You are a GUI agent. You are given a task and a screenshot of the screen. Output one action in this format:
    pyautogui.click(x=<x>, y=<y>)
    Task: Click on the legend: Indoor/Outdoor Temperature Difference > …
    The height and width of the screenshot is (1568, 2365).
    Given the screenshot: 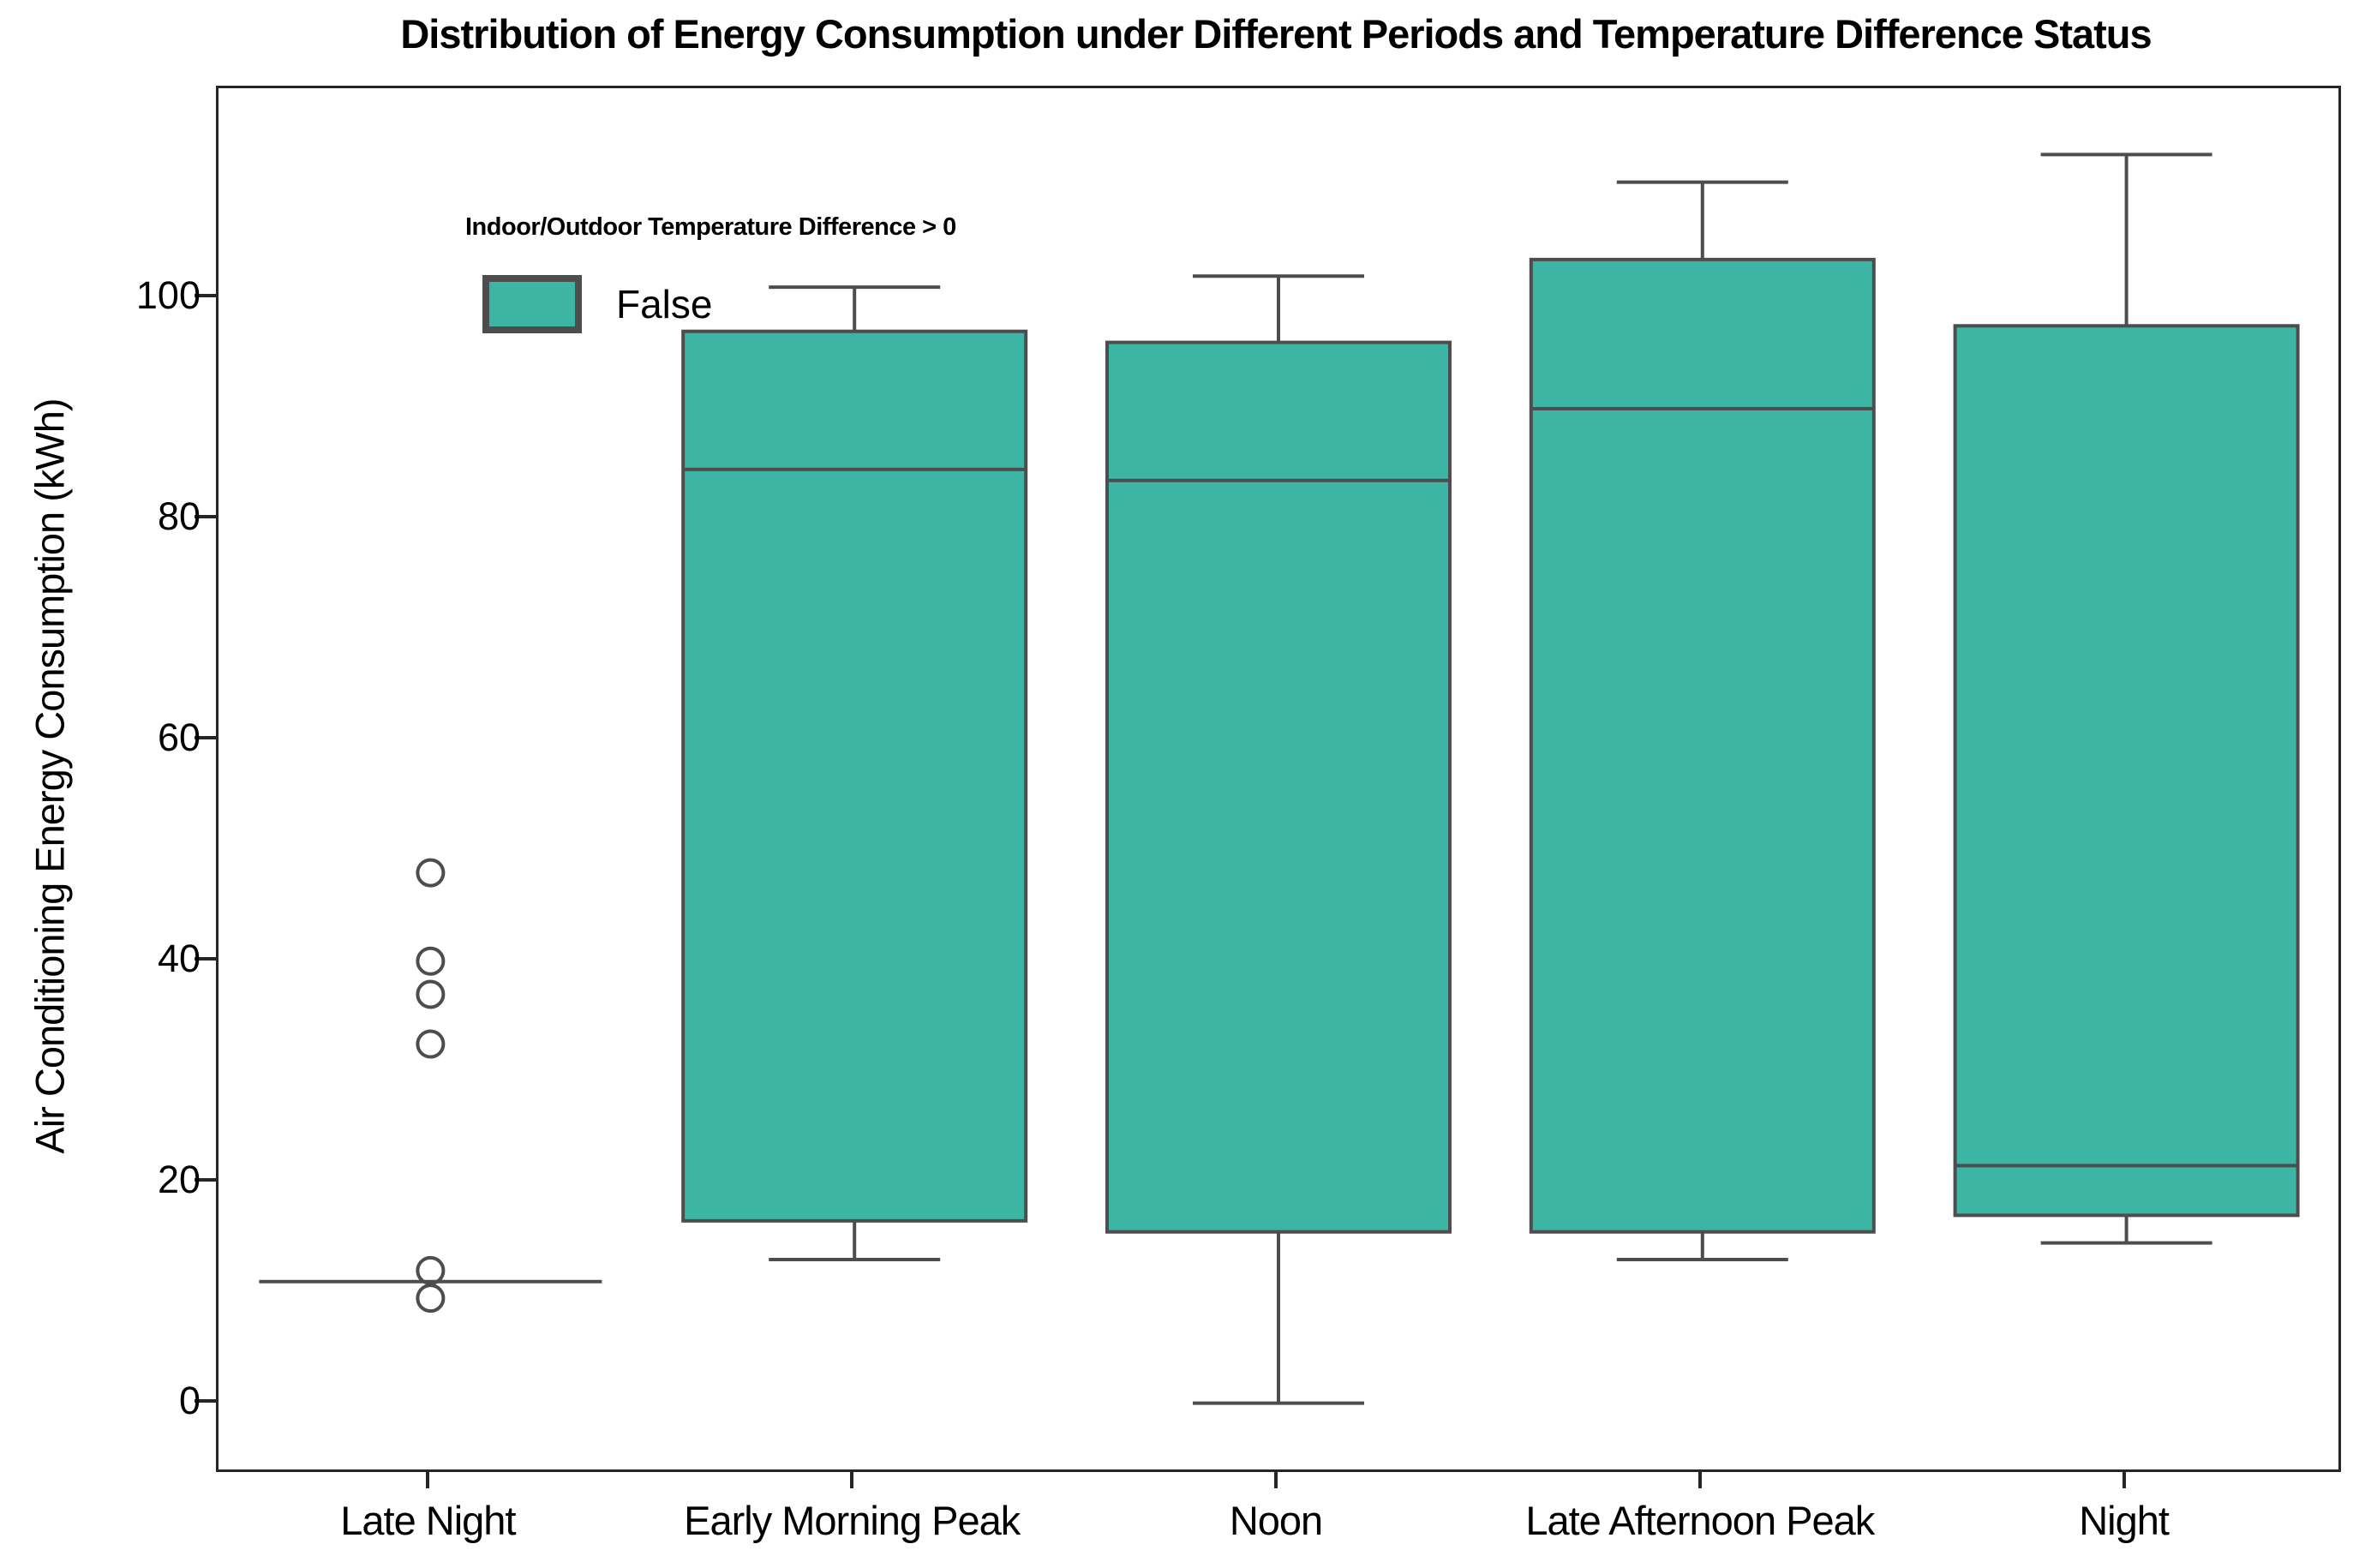 What is the action you would take?
    pyautogui.click(x=710, y=273)
    